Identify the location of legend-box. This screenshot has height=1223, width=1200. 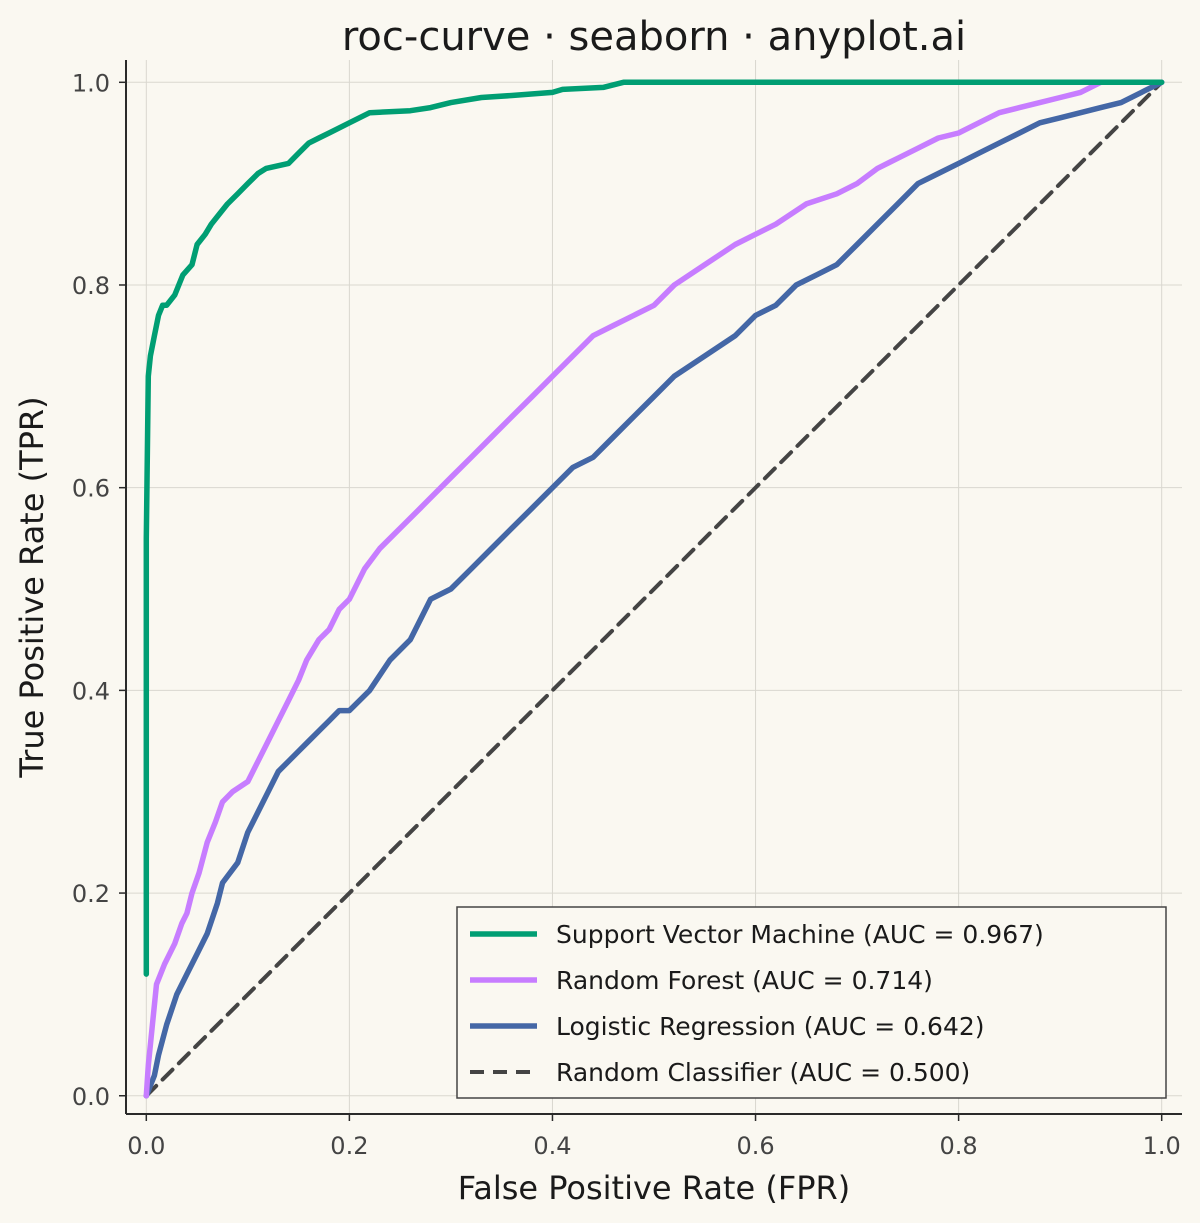
(811, 1002).